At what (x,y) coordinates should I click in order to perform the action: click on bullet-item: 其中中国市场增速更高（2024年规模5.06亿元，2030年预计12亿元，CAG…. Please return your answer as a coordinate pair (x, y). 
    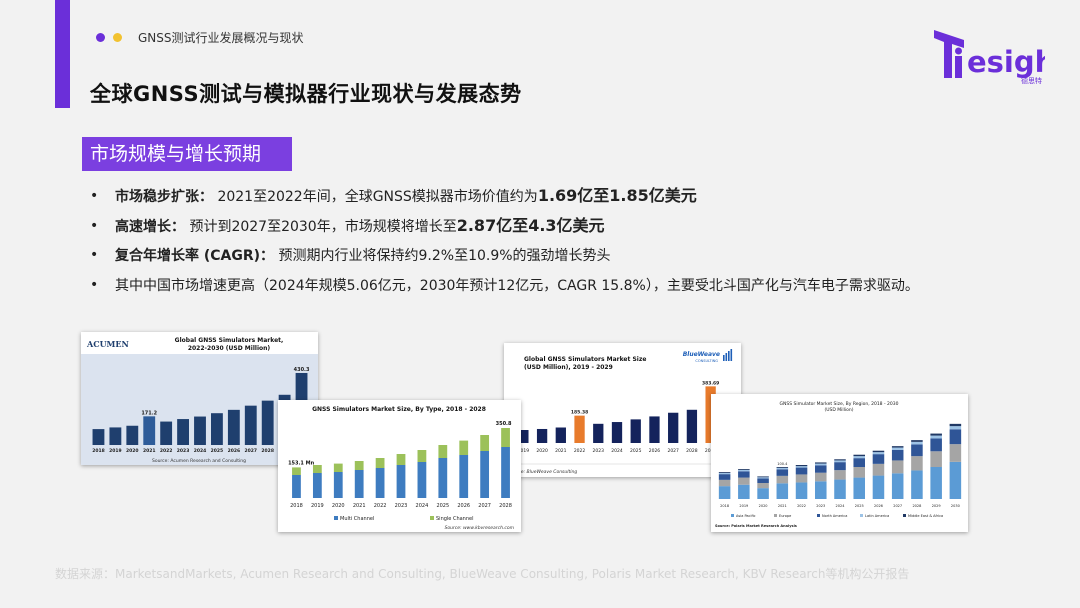
    Looking at the image, I should click on (575, 288).